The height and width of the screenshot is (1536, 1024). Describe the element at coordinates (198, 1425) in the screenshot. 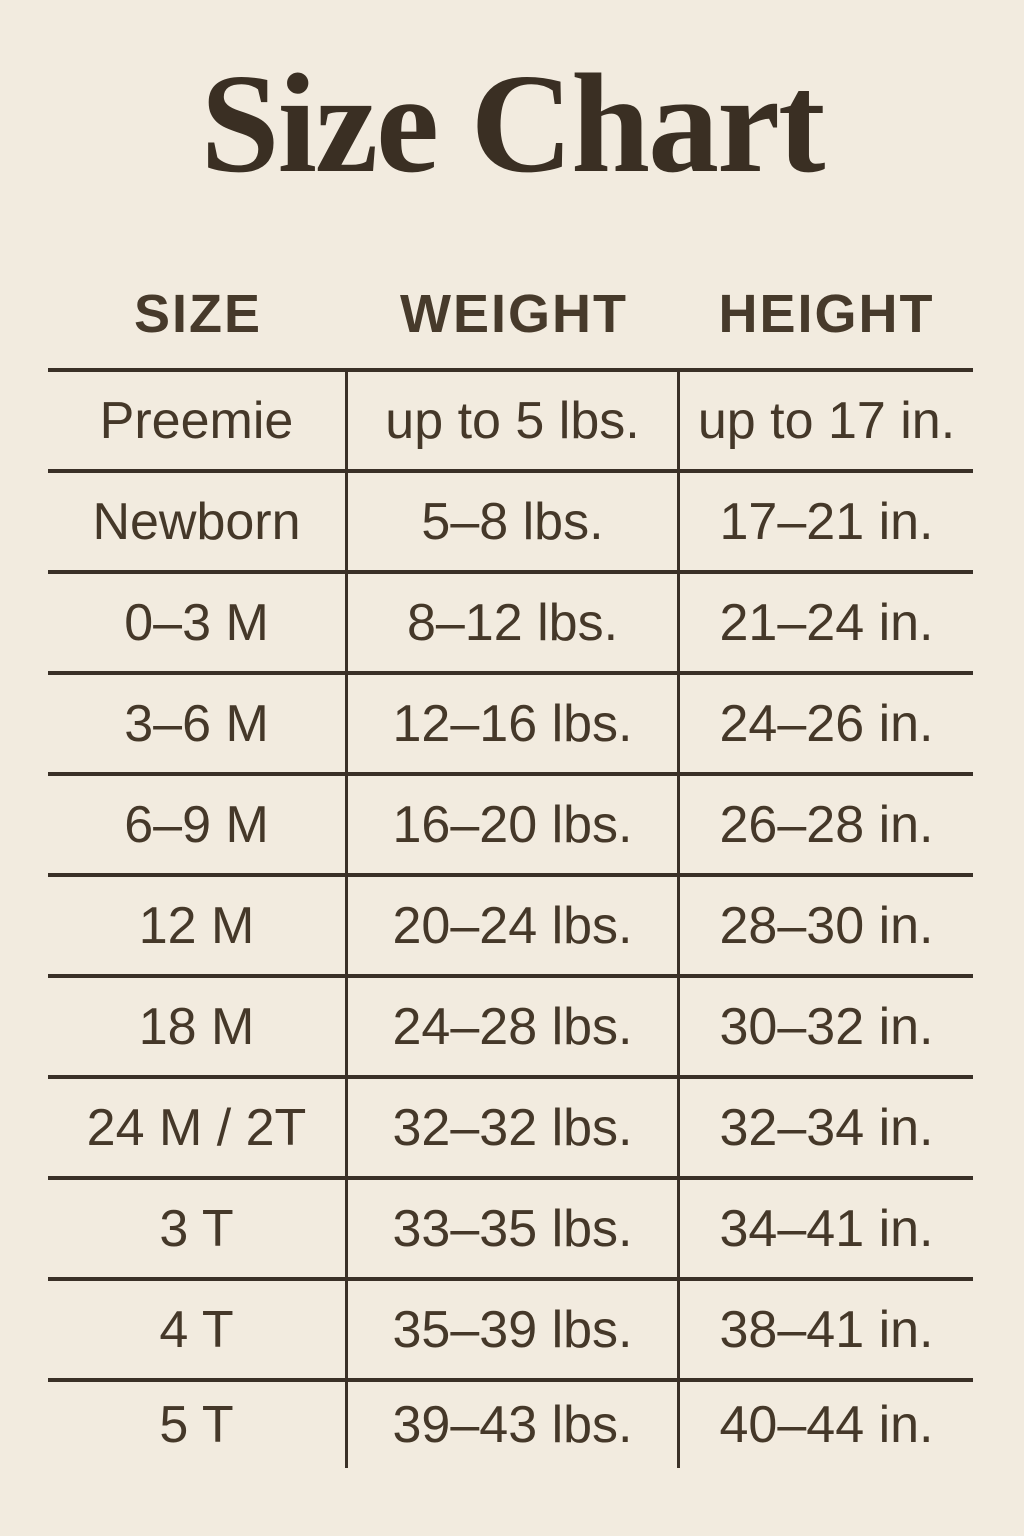

I see `table-cell: 5 T` at that location.